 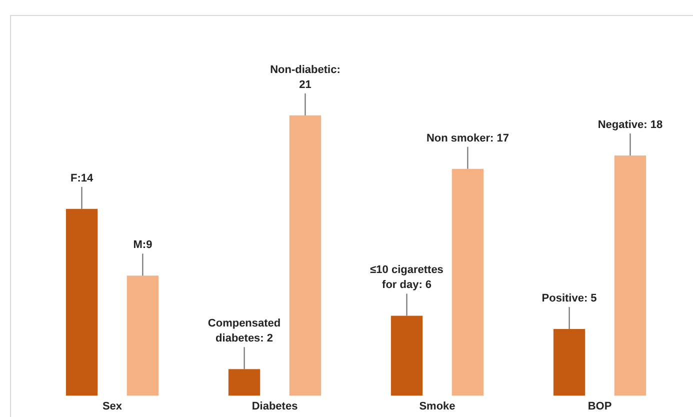 I want to click on x-tick-label: Sex, so click(x=112, y=406).